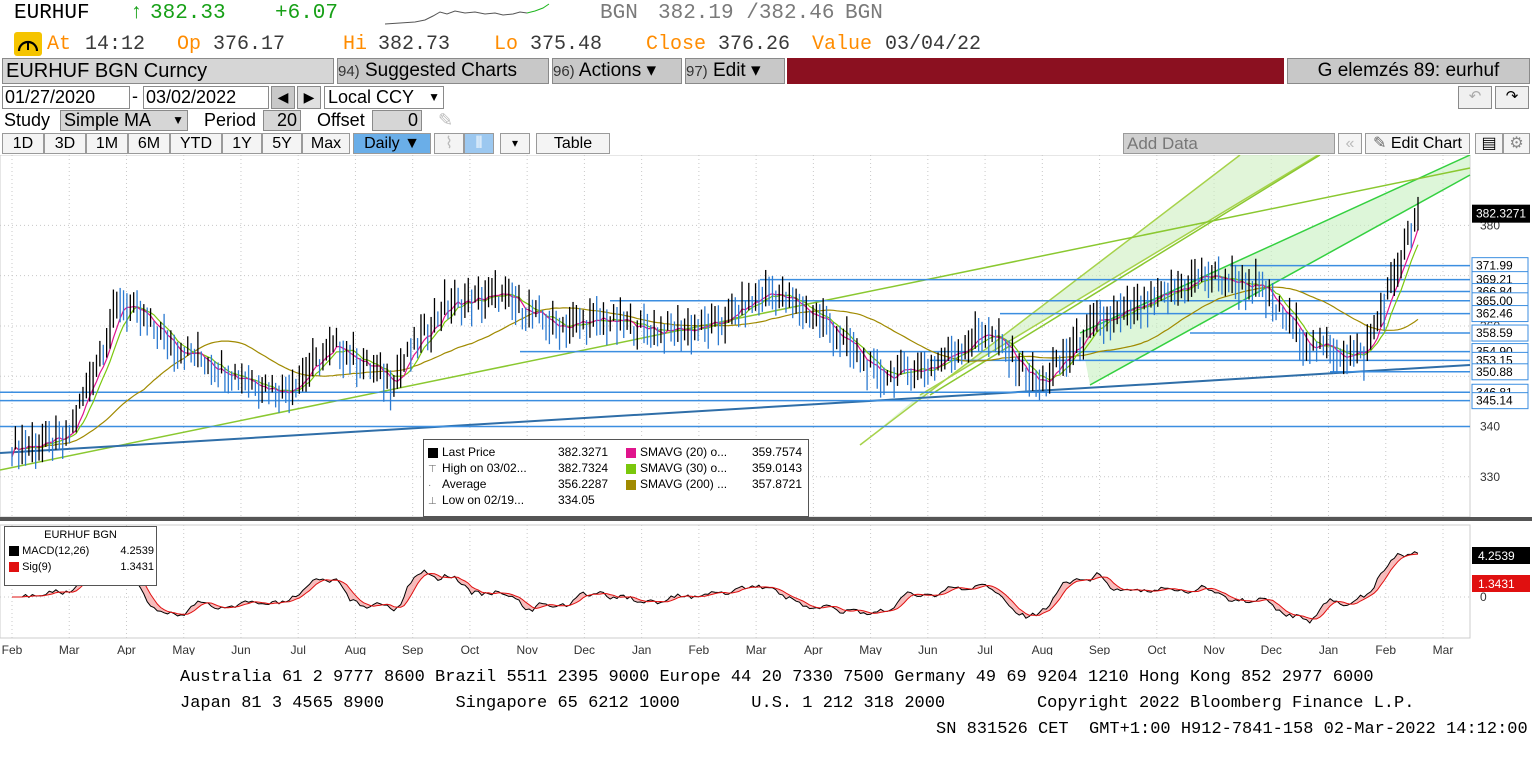 Image resolution: width=1532 pixels, height=758 pixels. I want to click on offset-input: 0, so click(397, 120).